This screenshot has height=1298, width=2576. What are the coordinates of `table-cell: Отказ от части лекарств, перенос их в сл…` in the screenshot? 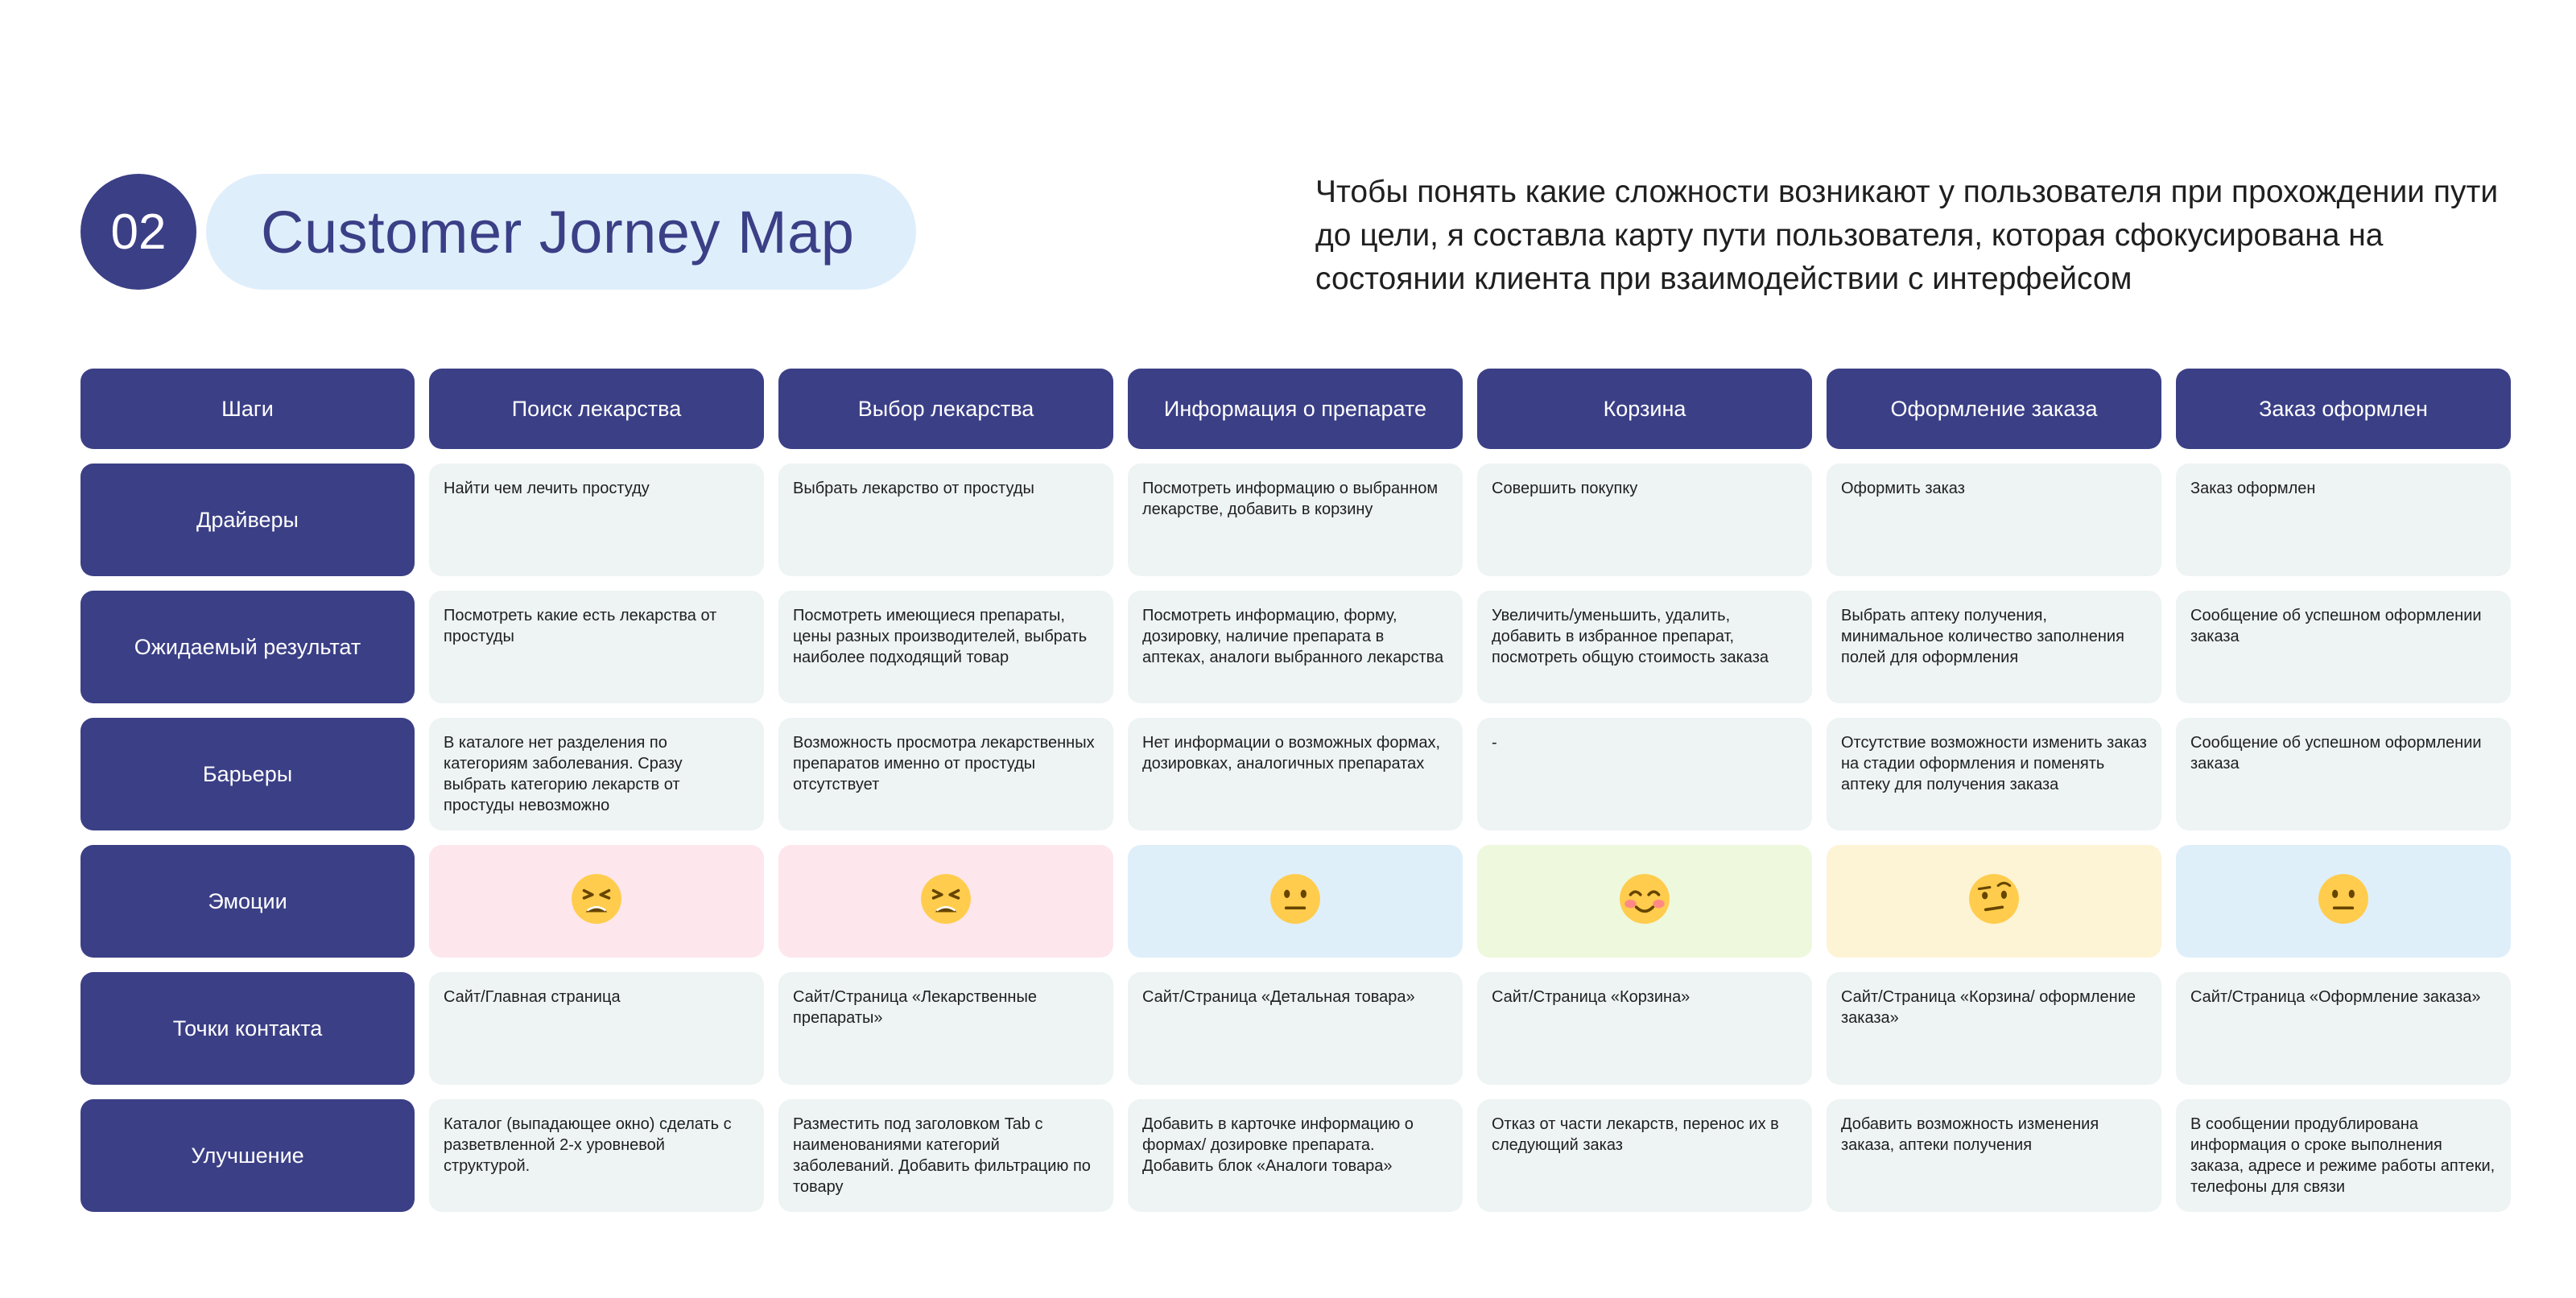 It's located at (1644, 1155).